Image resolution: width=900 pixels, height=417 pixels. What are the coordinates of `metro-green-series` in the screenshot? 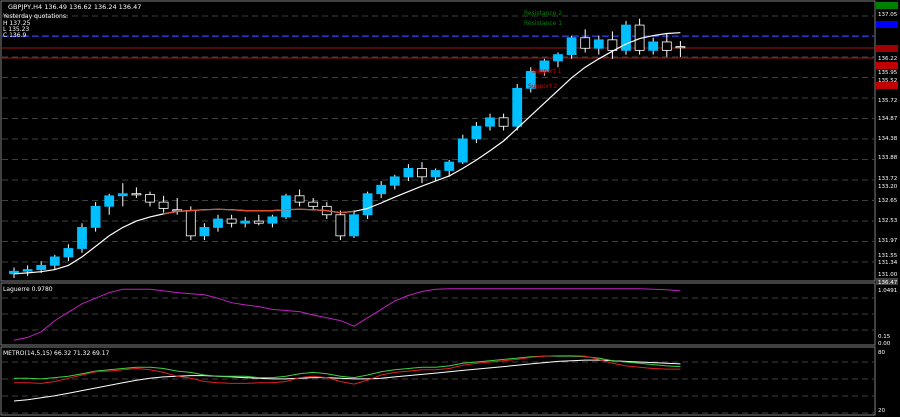 It's located at (347, 367).